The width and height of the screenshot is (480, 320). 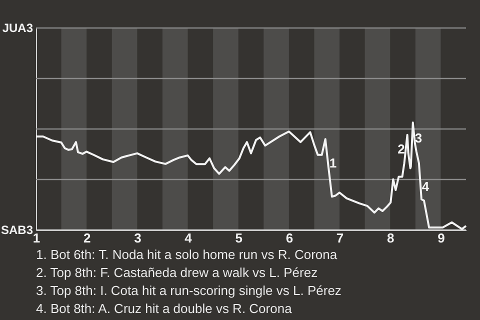 What do you see at coordinates (401, 148) in the screenshot?
I see `annotation: 2` at bounding box center [401, 148].